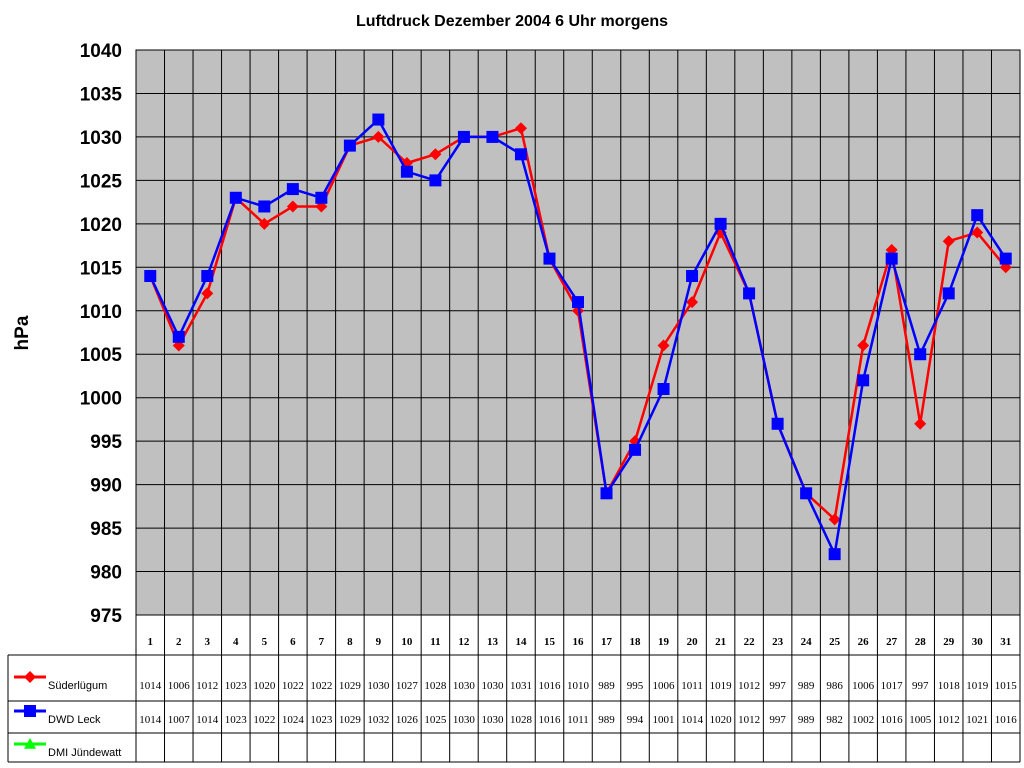 The image size is (1024, 768). What do you see at coordinates (635, 720) in the screenshot?
I see `table-cell: 994` at bounding box center [635, 720].